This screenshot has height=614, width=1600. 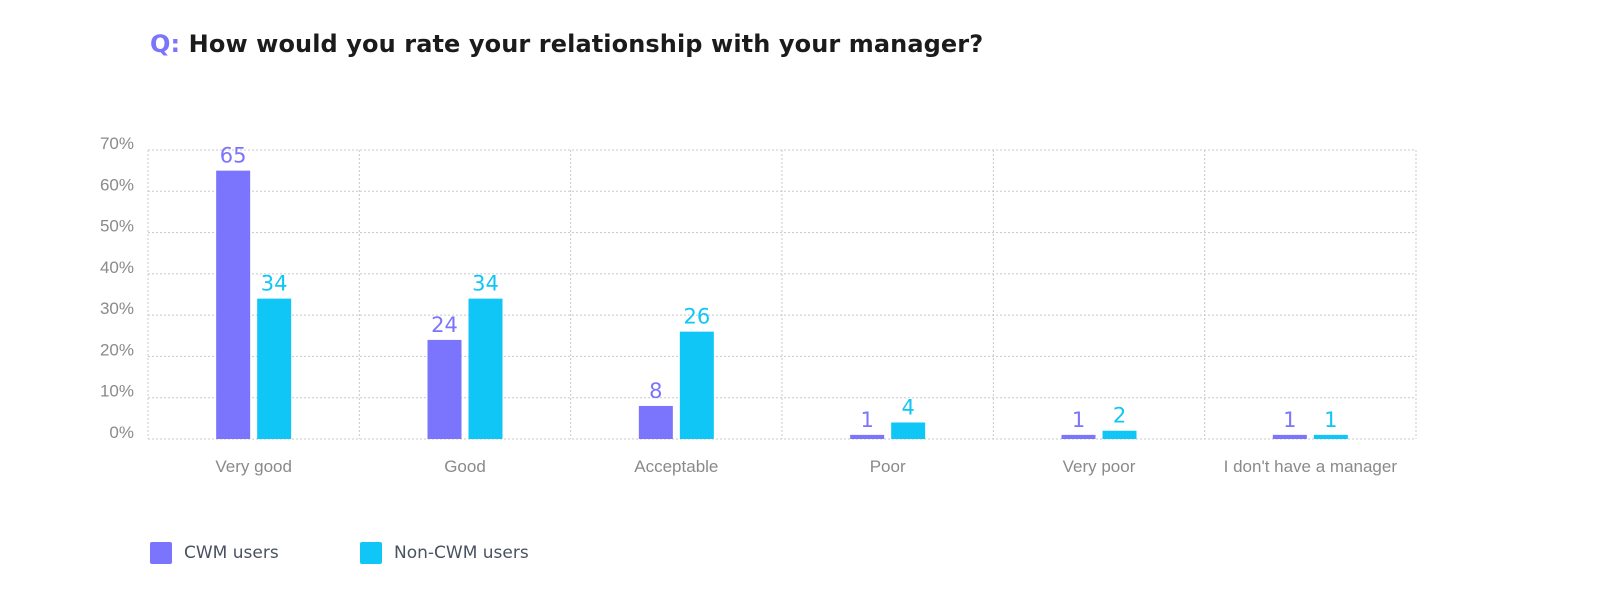 I want to click on x-tick-label: Very good, so click(x=253, y=466).